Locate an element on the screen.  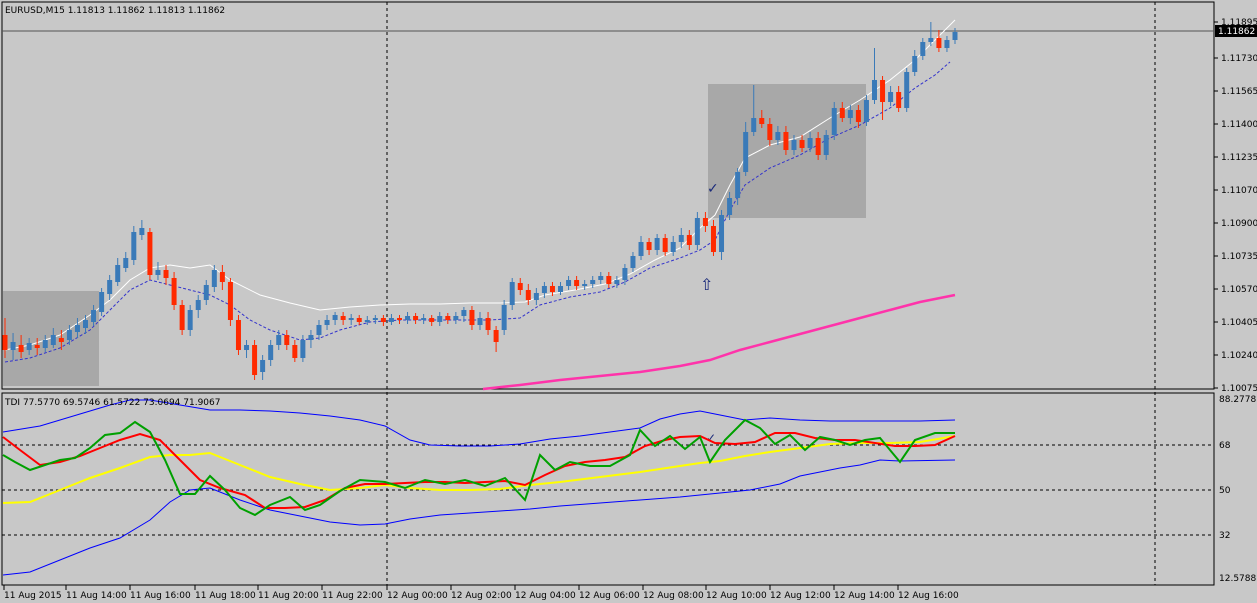
check-mark-icon: ✓ is located at coordinates (711, 438).